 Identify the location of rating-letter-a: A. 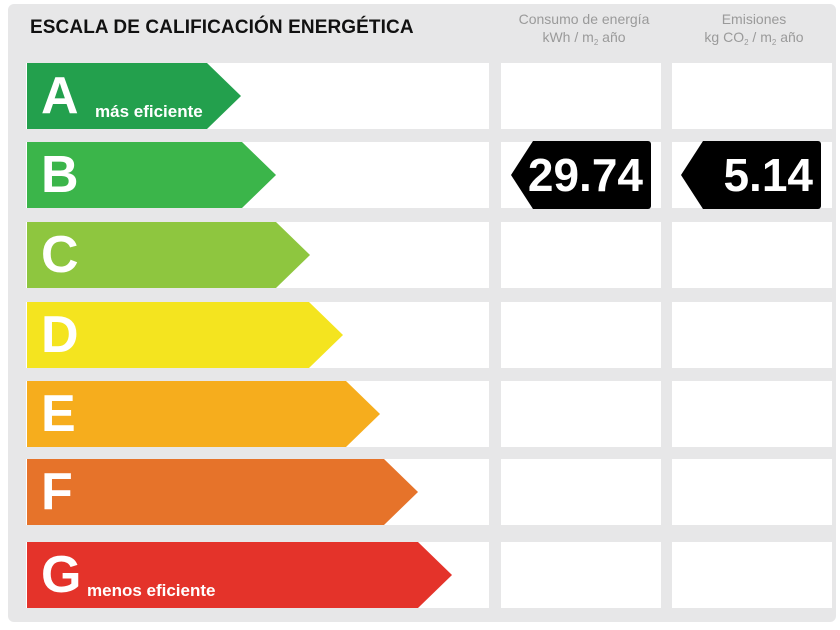
(60, 96).